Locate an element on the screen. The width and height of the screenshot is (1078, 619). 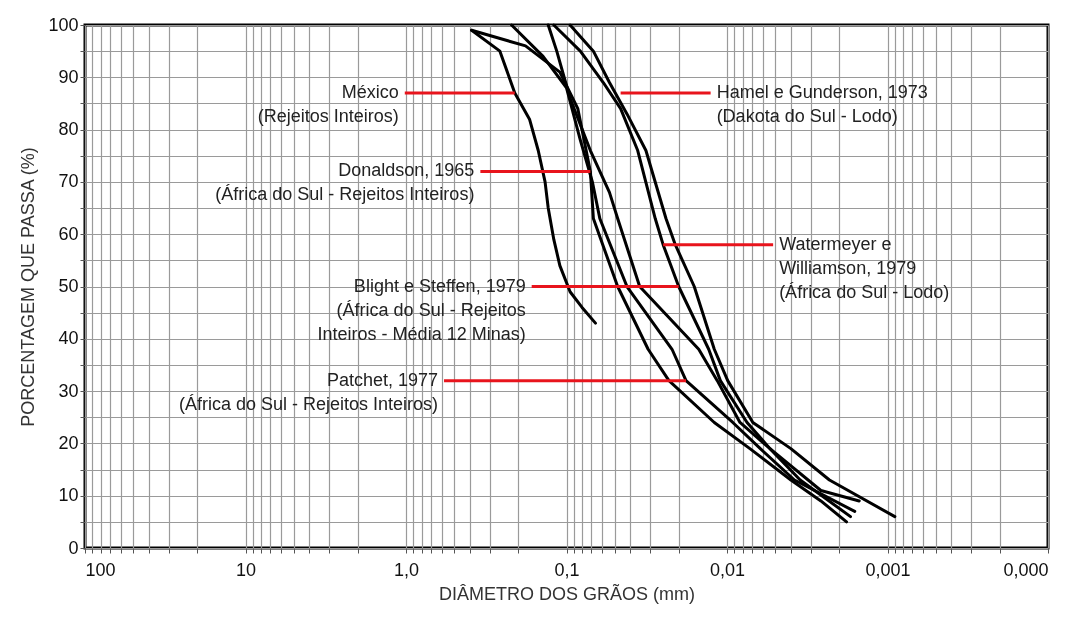
y-tick-label: 30 is located at coordinates (68, 390).